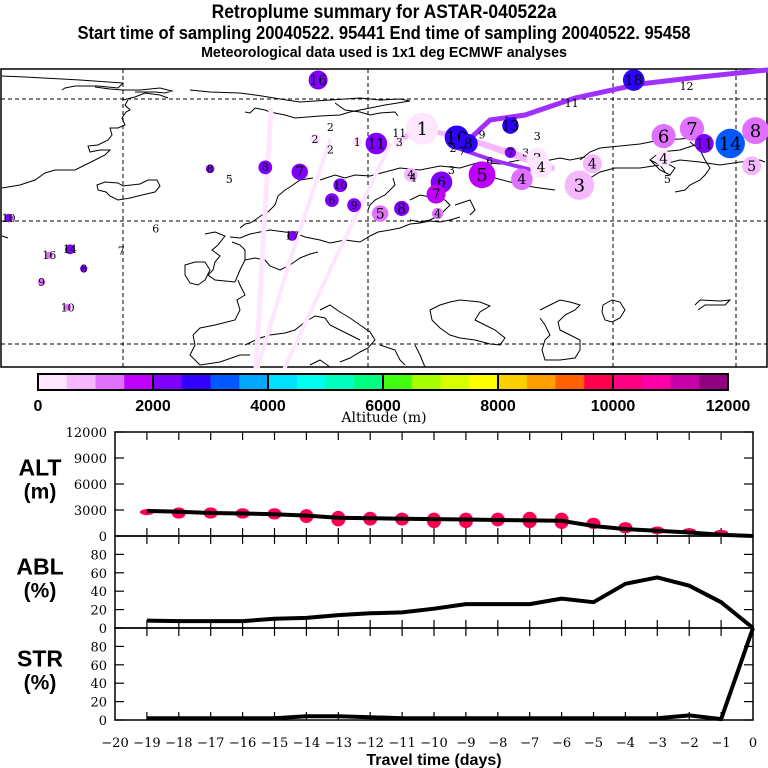 The height and width of the screenshot is (768, 768). What do you see at coordinates (369, 743) in the screenshot?
I see `x-tick-label: −12` at bounding box center [369, 743].